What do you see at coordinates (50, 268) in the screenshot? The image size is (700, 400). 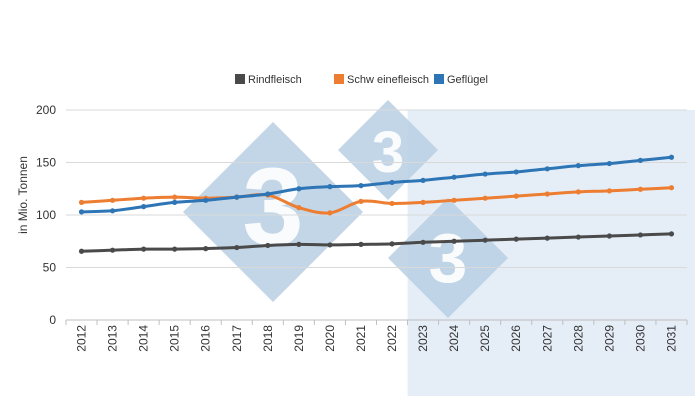 I see `y-tick-label-50: 50` at bounding box center [50, 268].